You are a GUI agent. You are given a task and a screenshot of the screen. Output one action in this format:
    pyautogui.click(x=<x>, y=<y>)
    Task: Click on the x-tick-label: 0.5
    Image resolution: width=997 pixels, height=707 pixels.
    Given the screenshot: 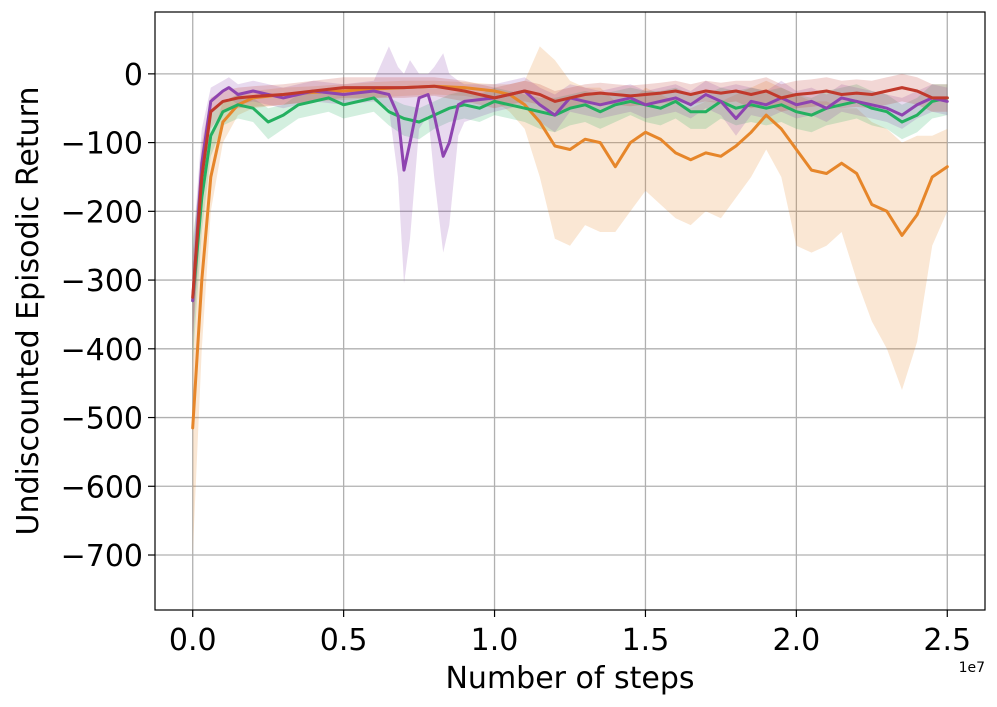 What is the action you would take?
    pyautogui.click(x=344, y=640)
    